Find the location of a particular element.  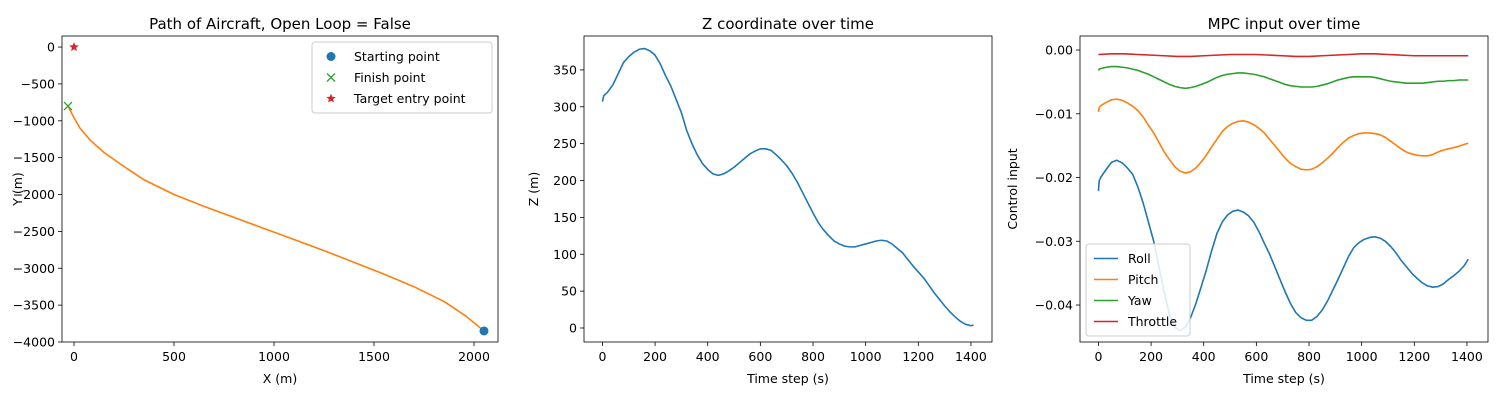

series-yaw is located at coordinates (1283, 77).